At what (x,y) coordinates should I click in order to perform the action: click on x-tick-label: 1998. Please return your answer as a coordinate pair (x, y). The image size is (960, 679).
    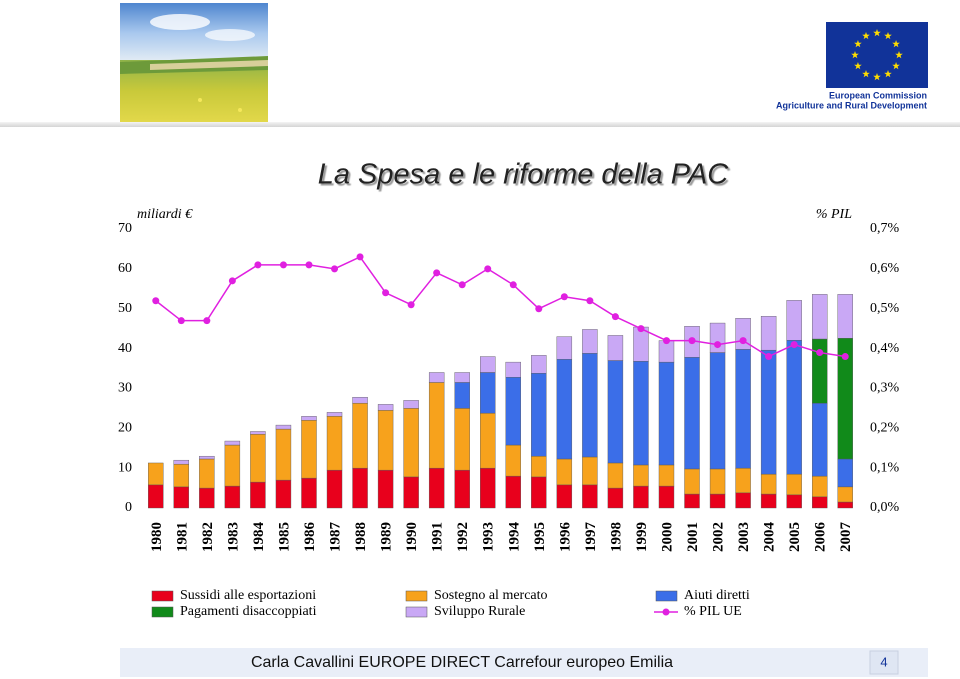
    Looking at the image, I should click on (616, 537).